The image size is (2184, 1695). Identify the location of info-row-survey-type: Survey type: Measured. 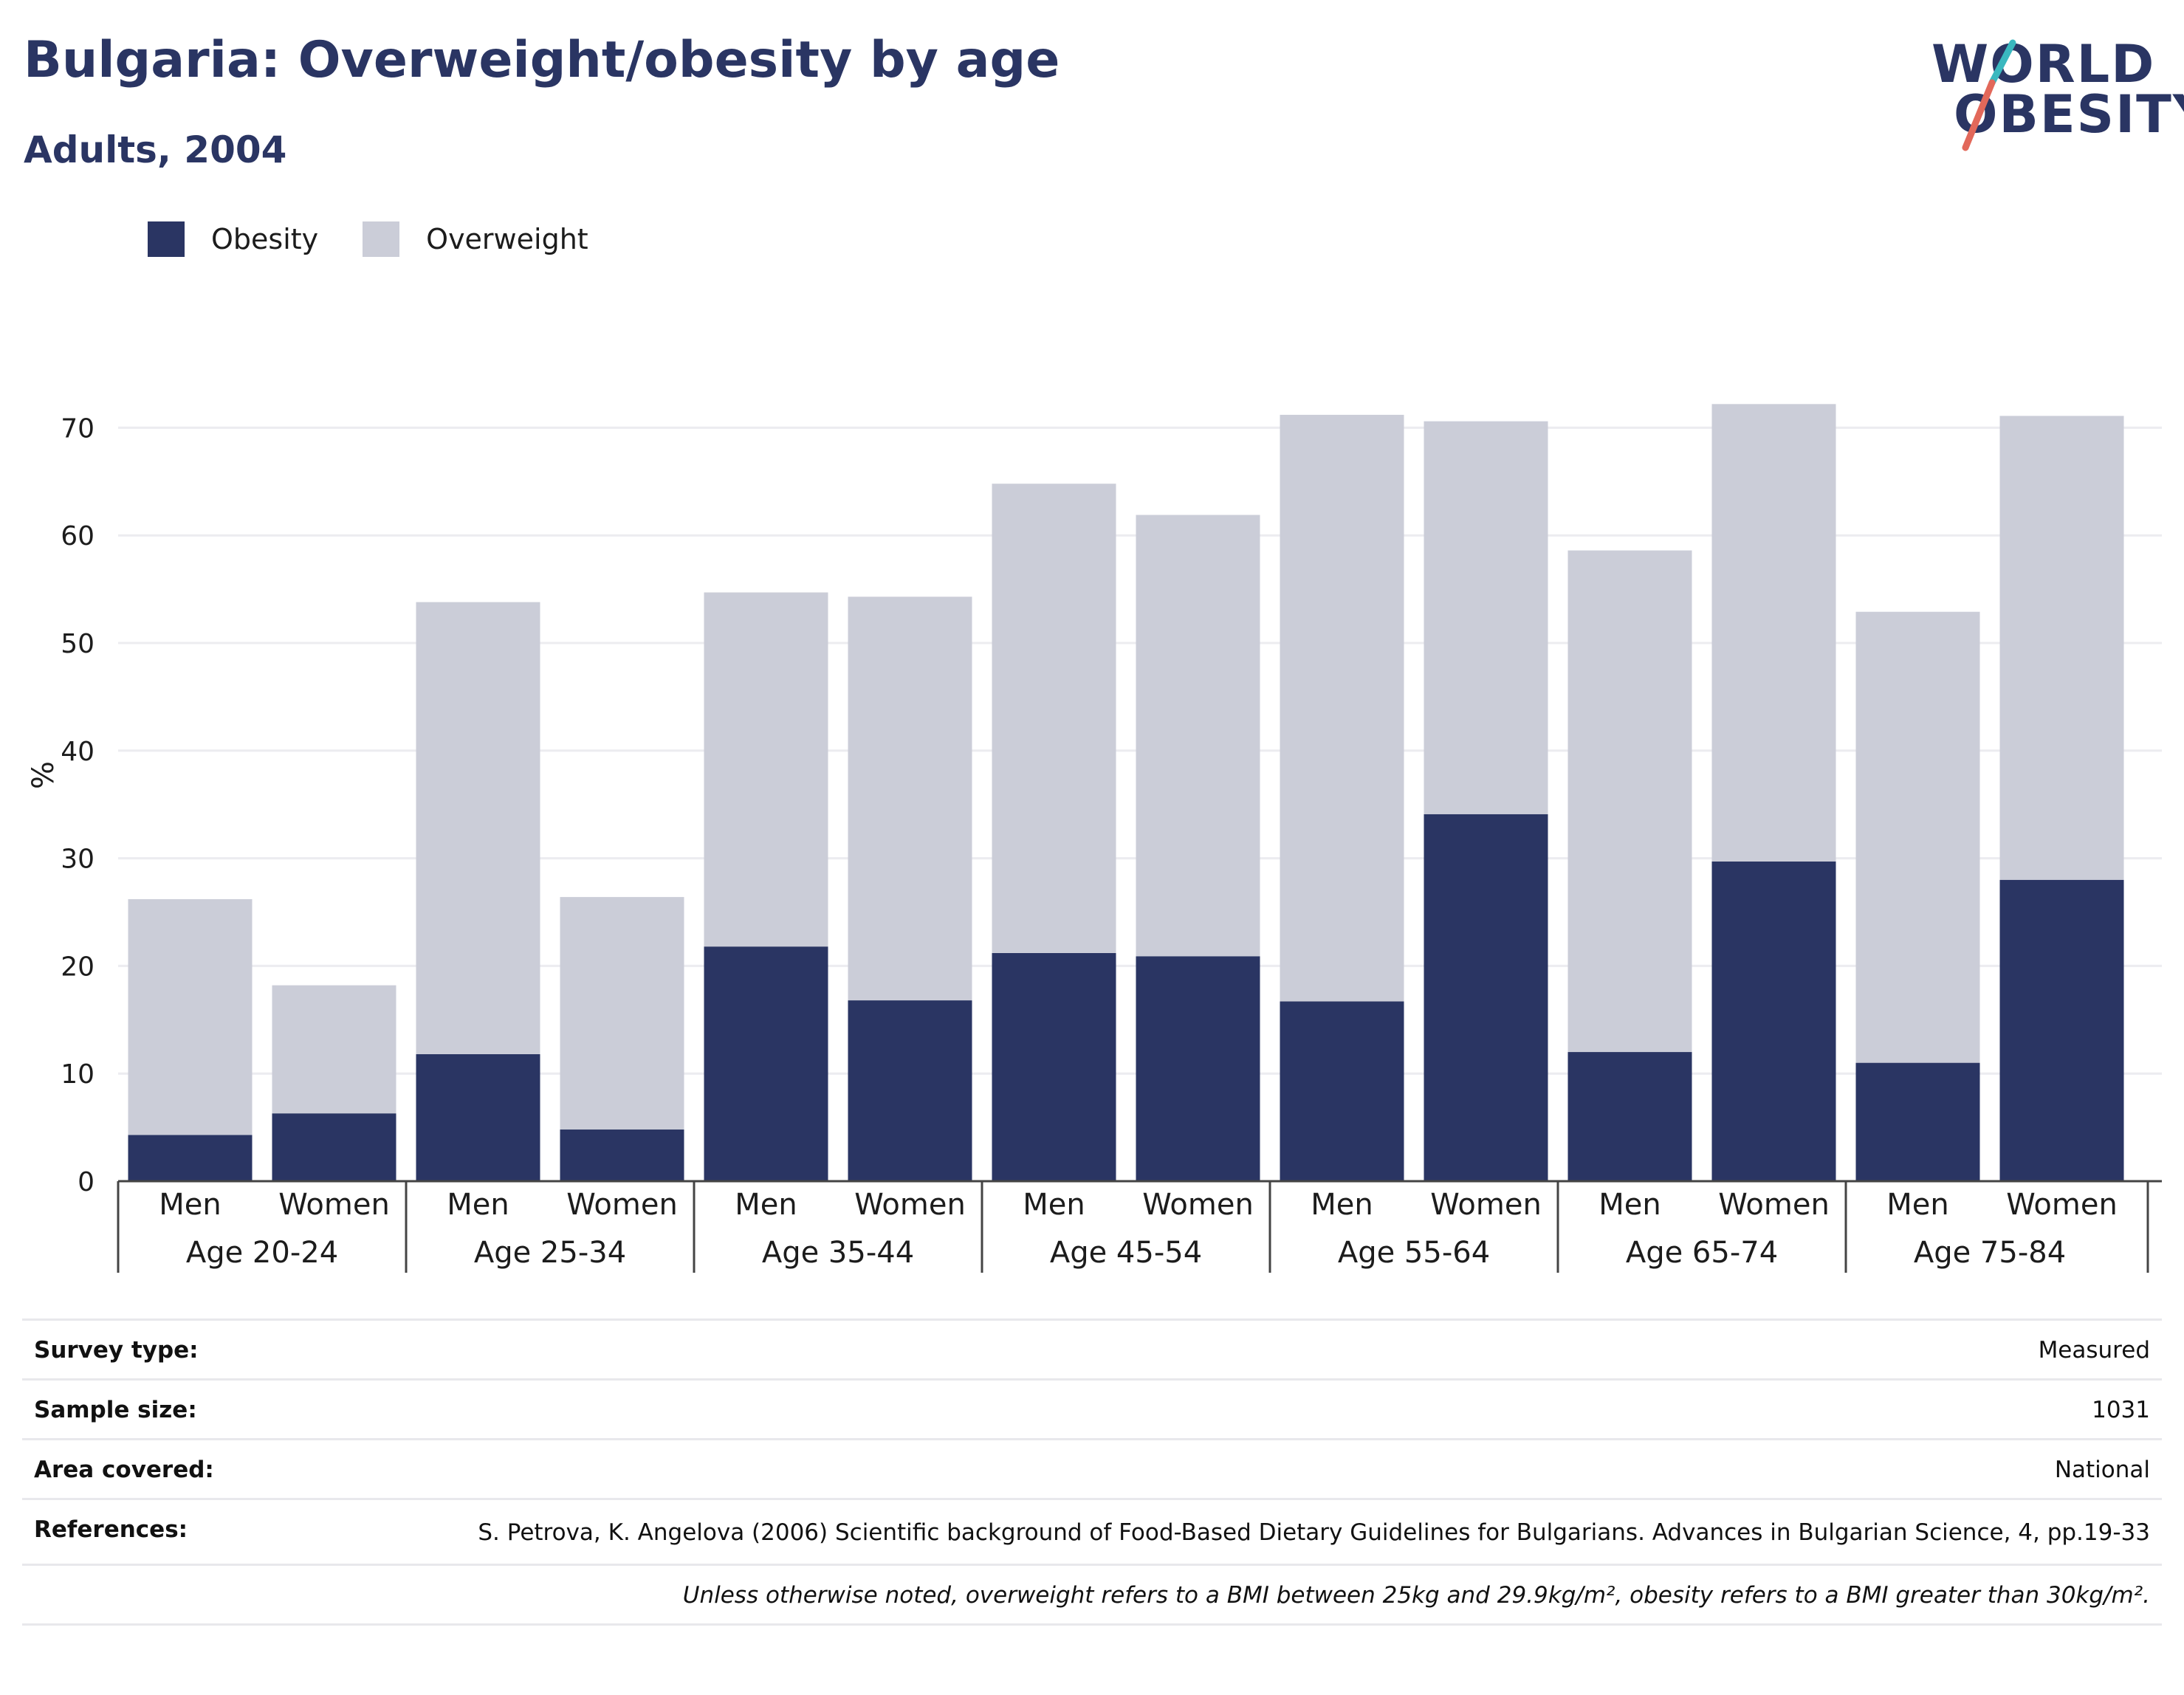
(1092, 1348).